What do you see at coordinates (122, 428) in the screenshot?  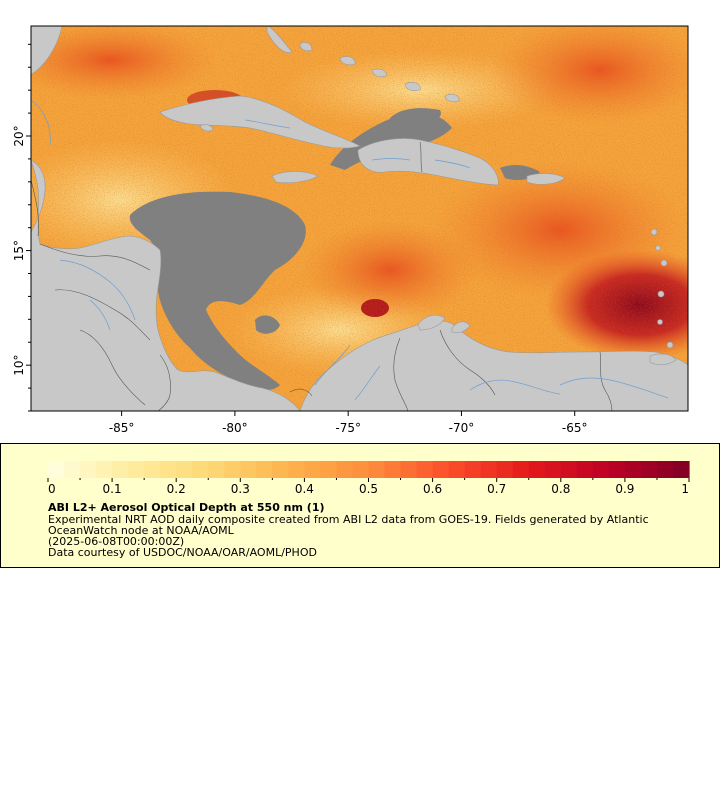 I see `lon-tick-label: -85°` at bounding box center [122, 428].